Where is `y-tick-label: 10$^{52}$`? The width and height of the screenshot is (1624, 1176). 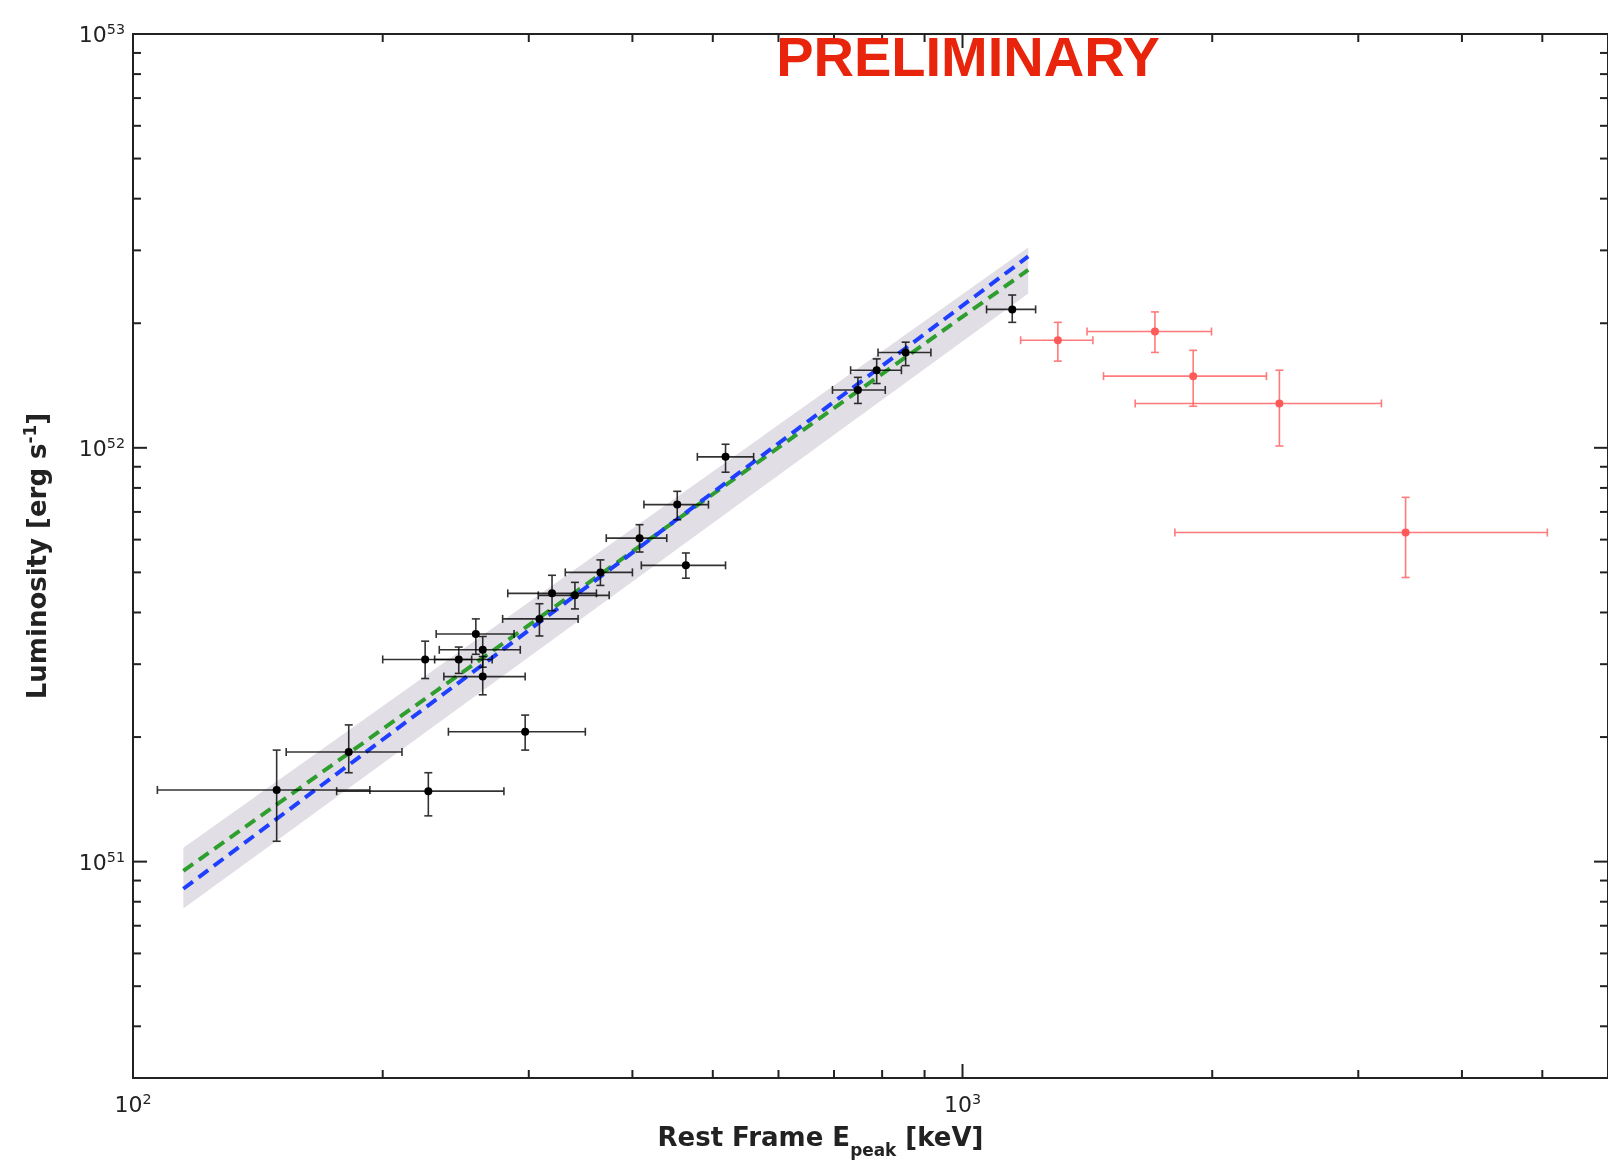
y-tick-label: 10$^{52}$ is located at coordinates (101, 447).